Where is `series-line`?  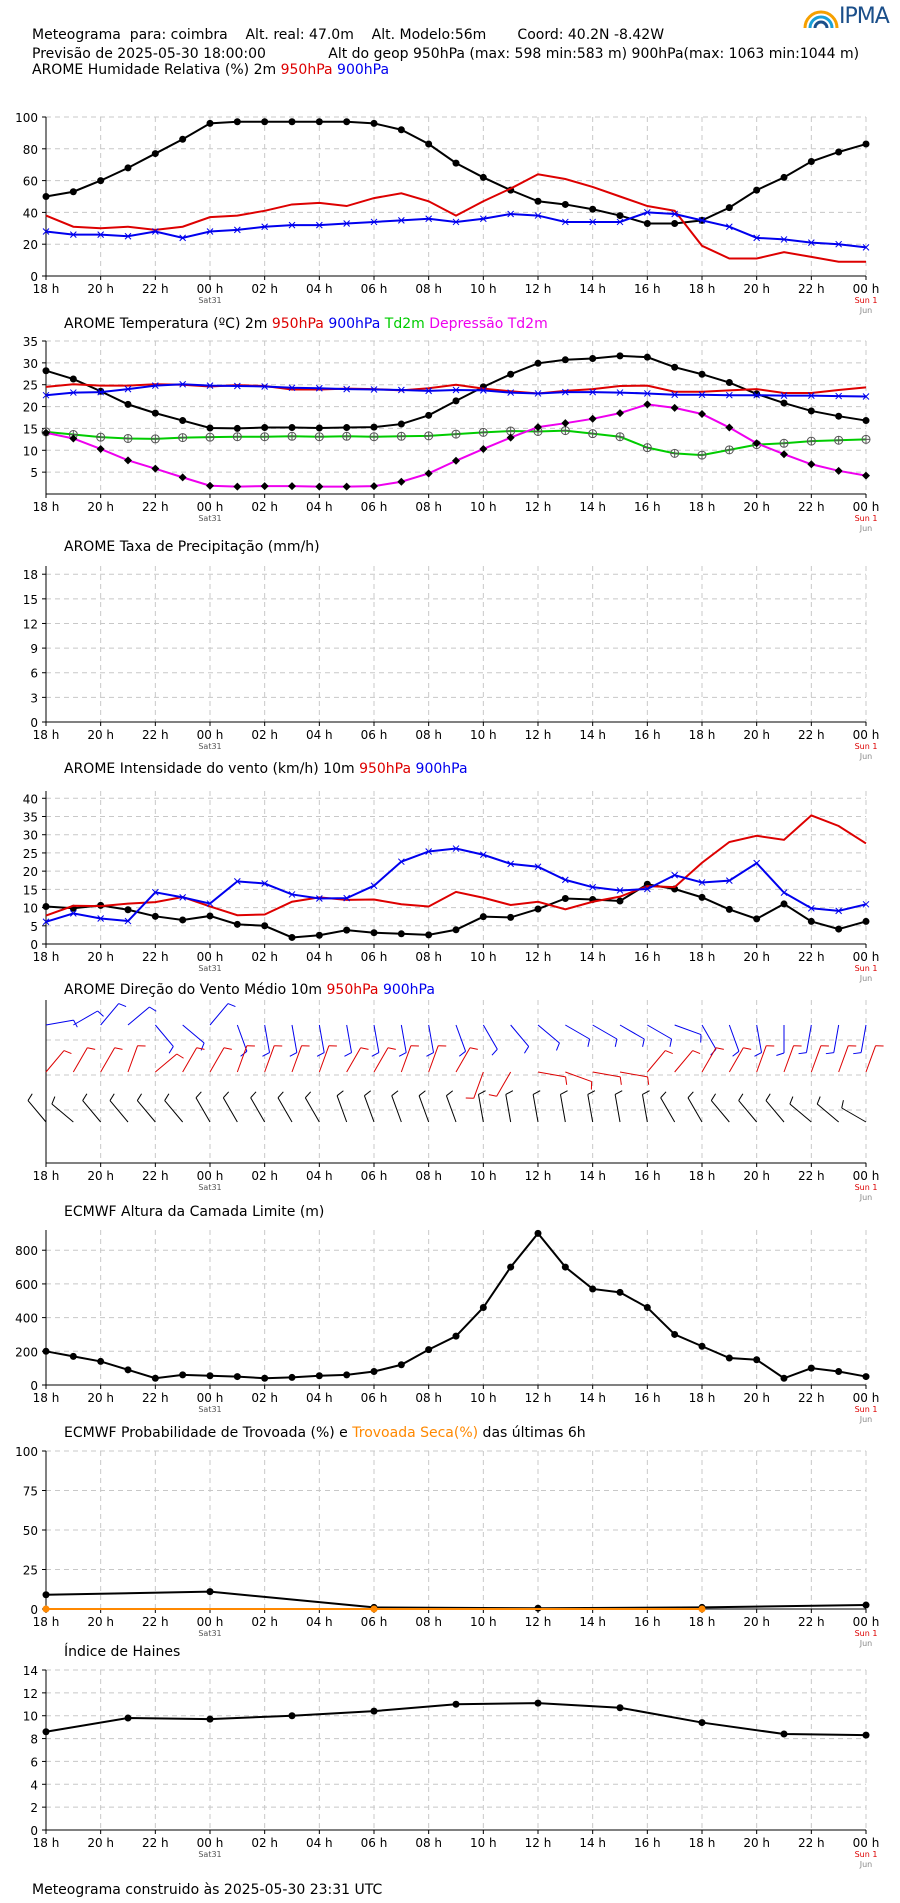 series-line is located at coordinates (456, 230).